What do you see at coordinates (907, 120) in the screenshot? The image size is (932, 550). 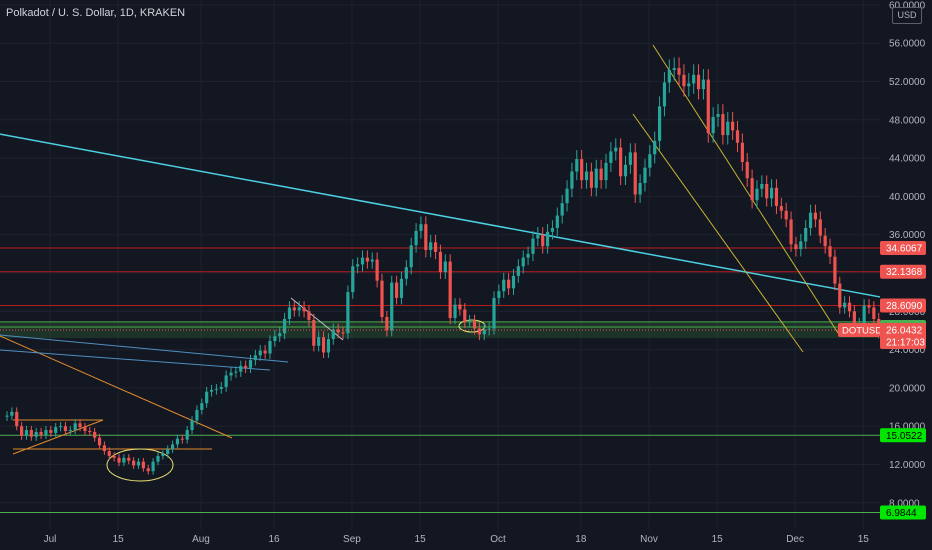 I see `price-tick-label: 48.0000` at bounding box center [907, 120].